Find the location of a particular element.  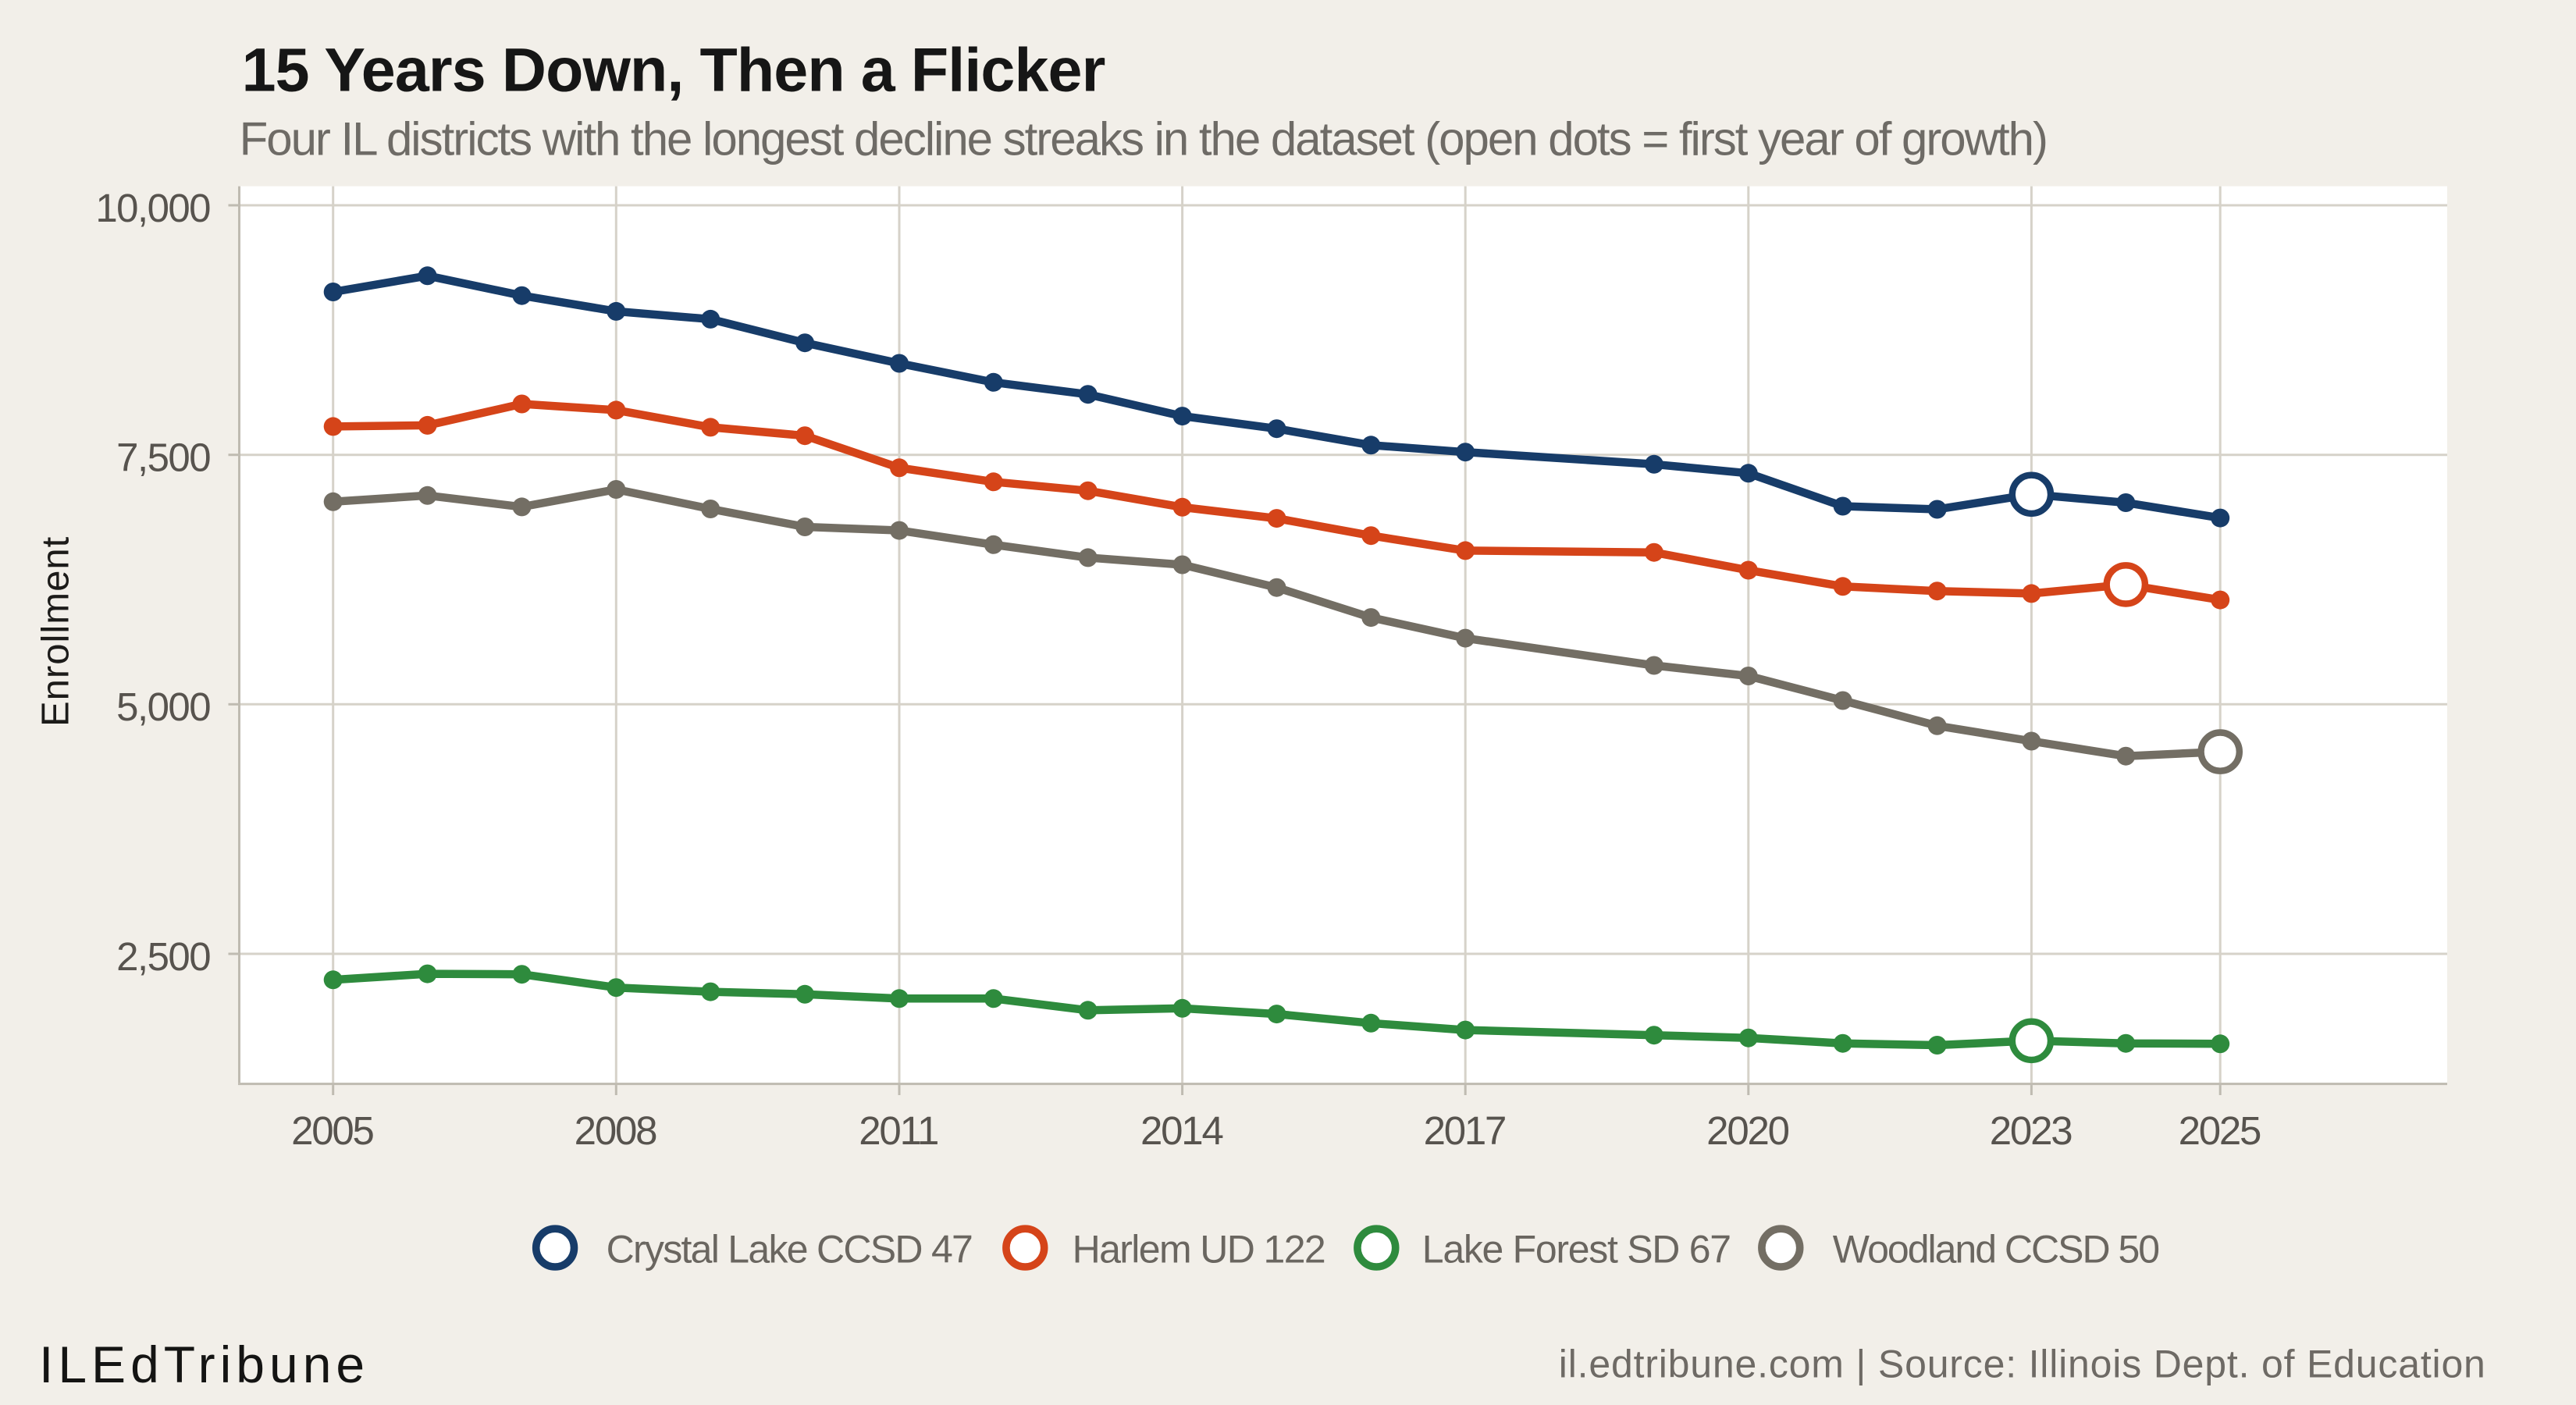

svg-text: 2017 is located at coordinates (1465, 1131).